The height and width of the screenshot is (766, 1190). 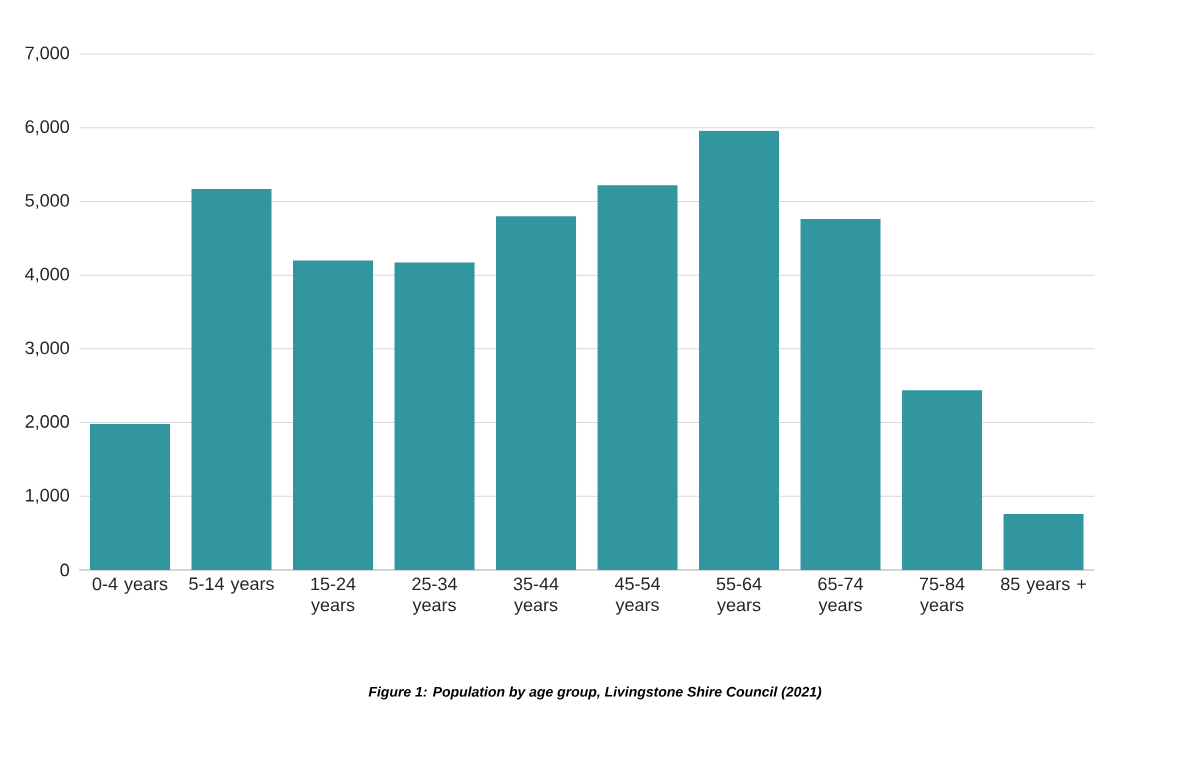 What do you see at coordinates (1043, 585) in the screenshot?
I see `x-tick-label: 85 years +` at bounding box center [1043, 585].